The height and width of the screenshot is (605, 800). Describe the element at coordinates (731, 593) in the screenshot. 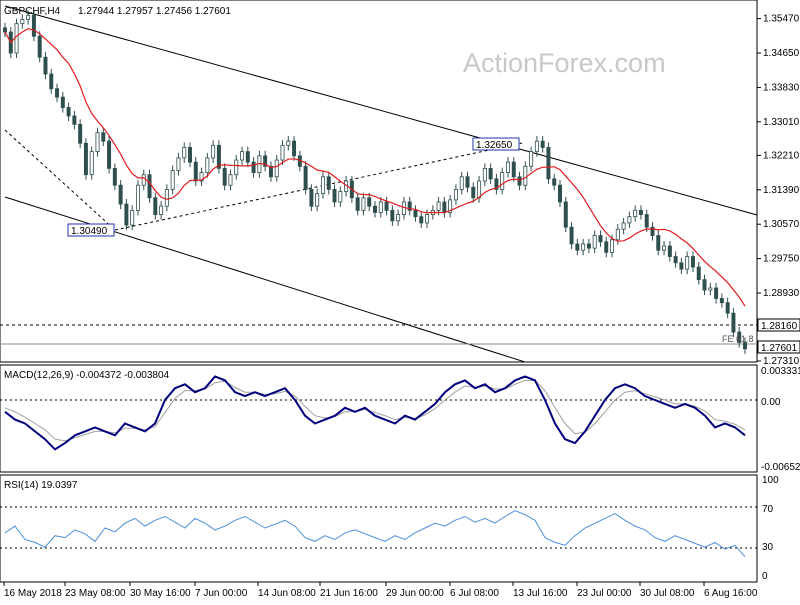

I see `time-tick-label: 6 Aug 16:00` at that location.